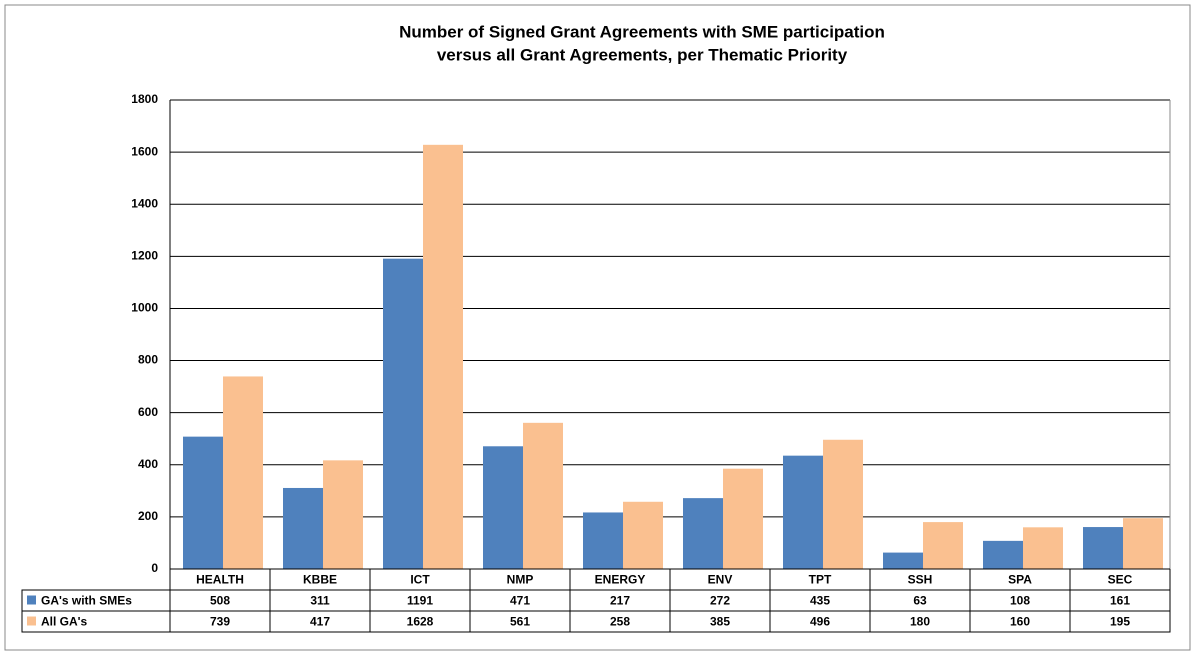  Describe the element at coordinates (420, 580) in the screenshot. I see `x-tick-label: ICT` at that location.